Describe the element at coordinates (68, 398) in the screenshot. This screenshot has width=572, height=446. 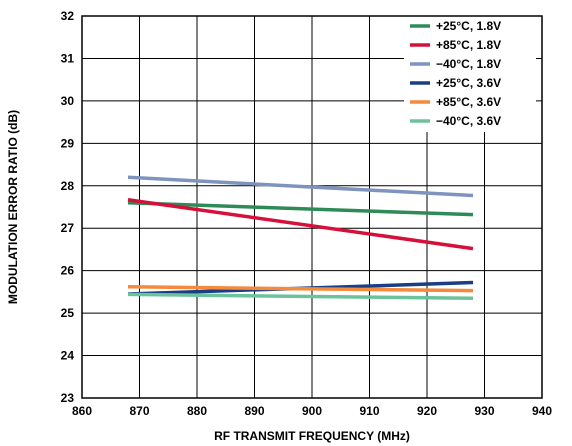
I see `y-tick-label: 23` at that location.